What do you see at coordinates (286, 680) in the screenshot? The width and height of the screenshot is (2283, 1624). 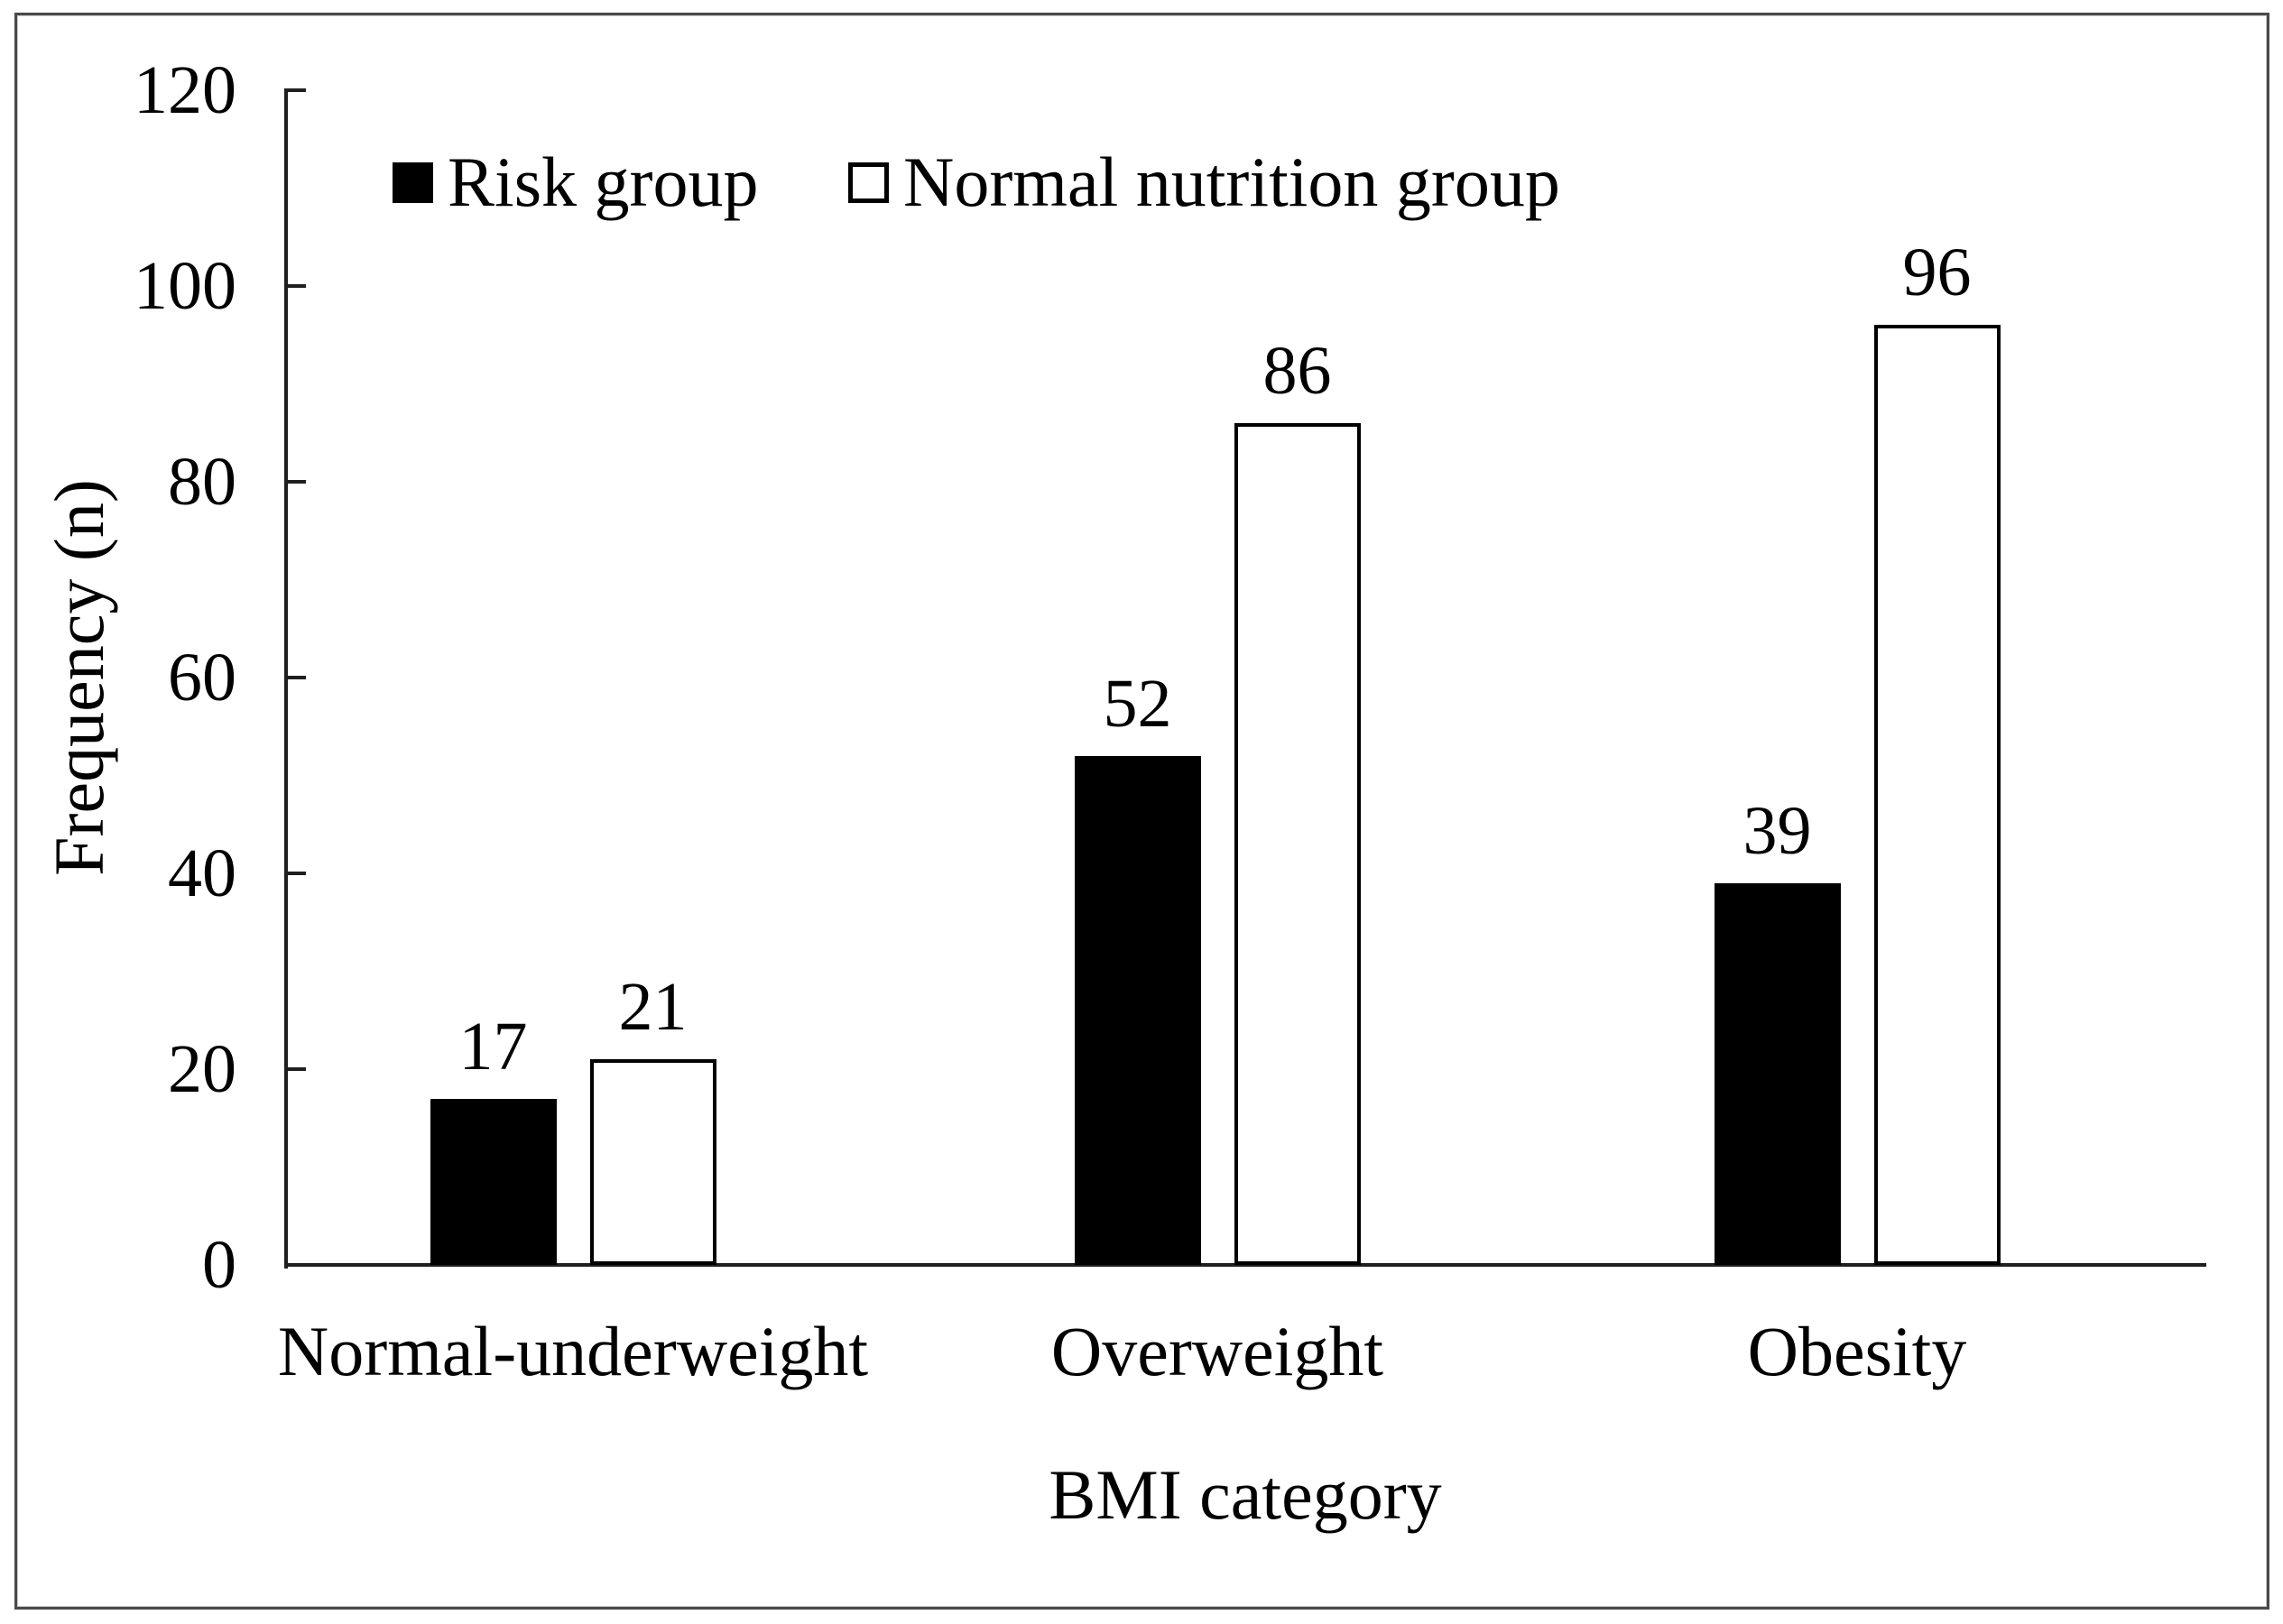 I see `y-axis-line` at bounding box center [286, 680].